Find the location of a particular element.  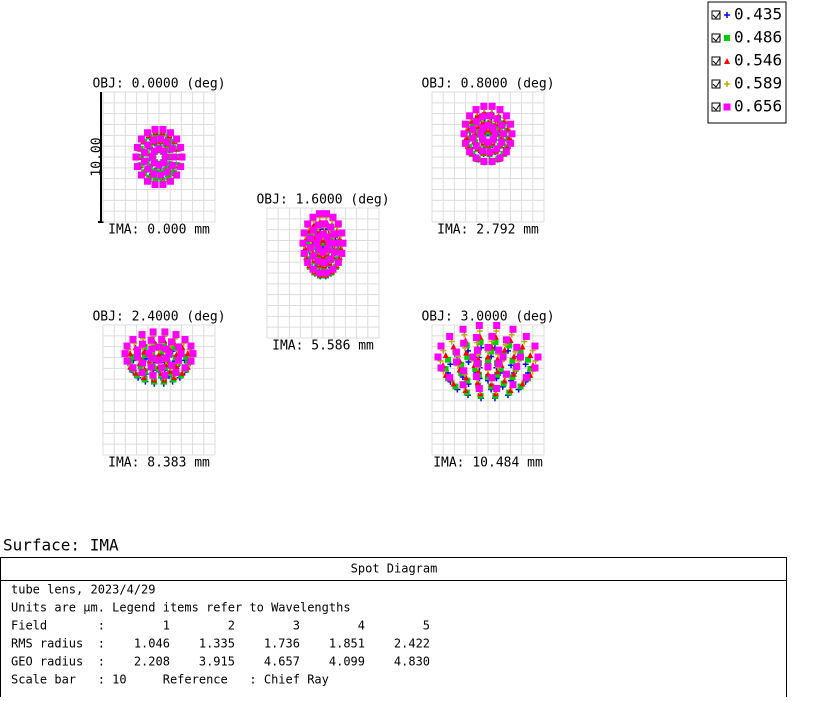

legend-check is located at coordinates (716, 38).